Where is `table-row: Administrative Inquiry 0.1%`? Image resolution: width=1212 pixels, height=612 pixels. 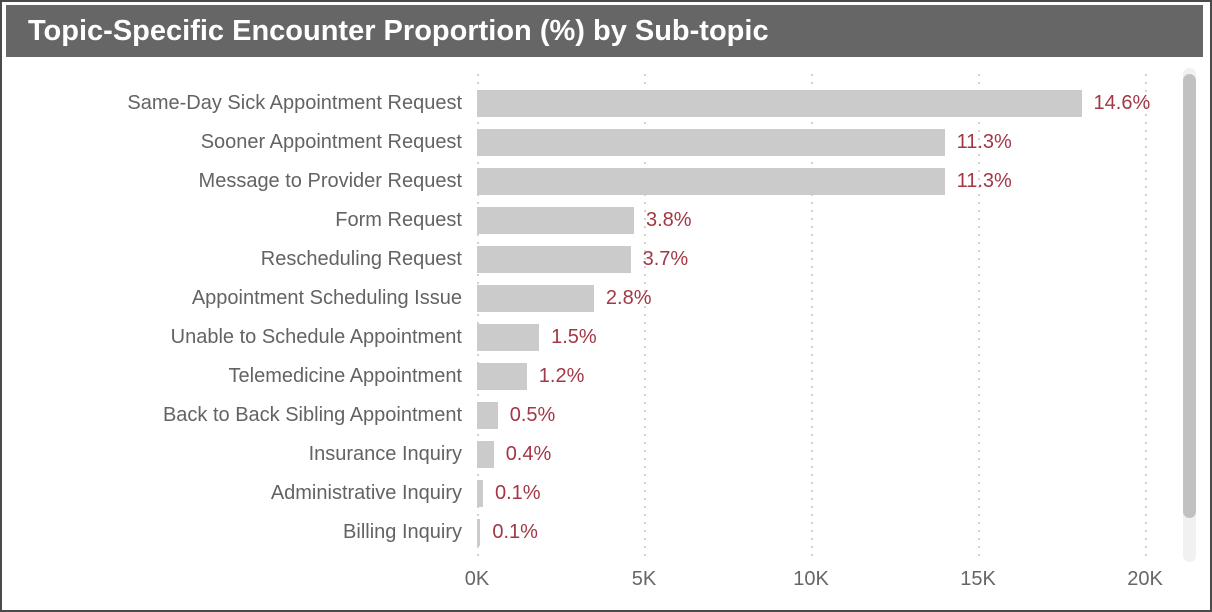 table-row: Administrative Inquiry 0.1% is located at coordinates (592, 493).